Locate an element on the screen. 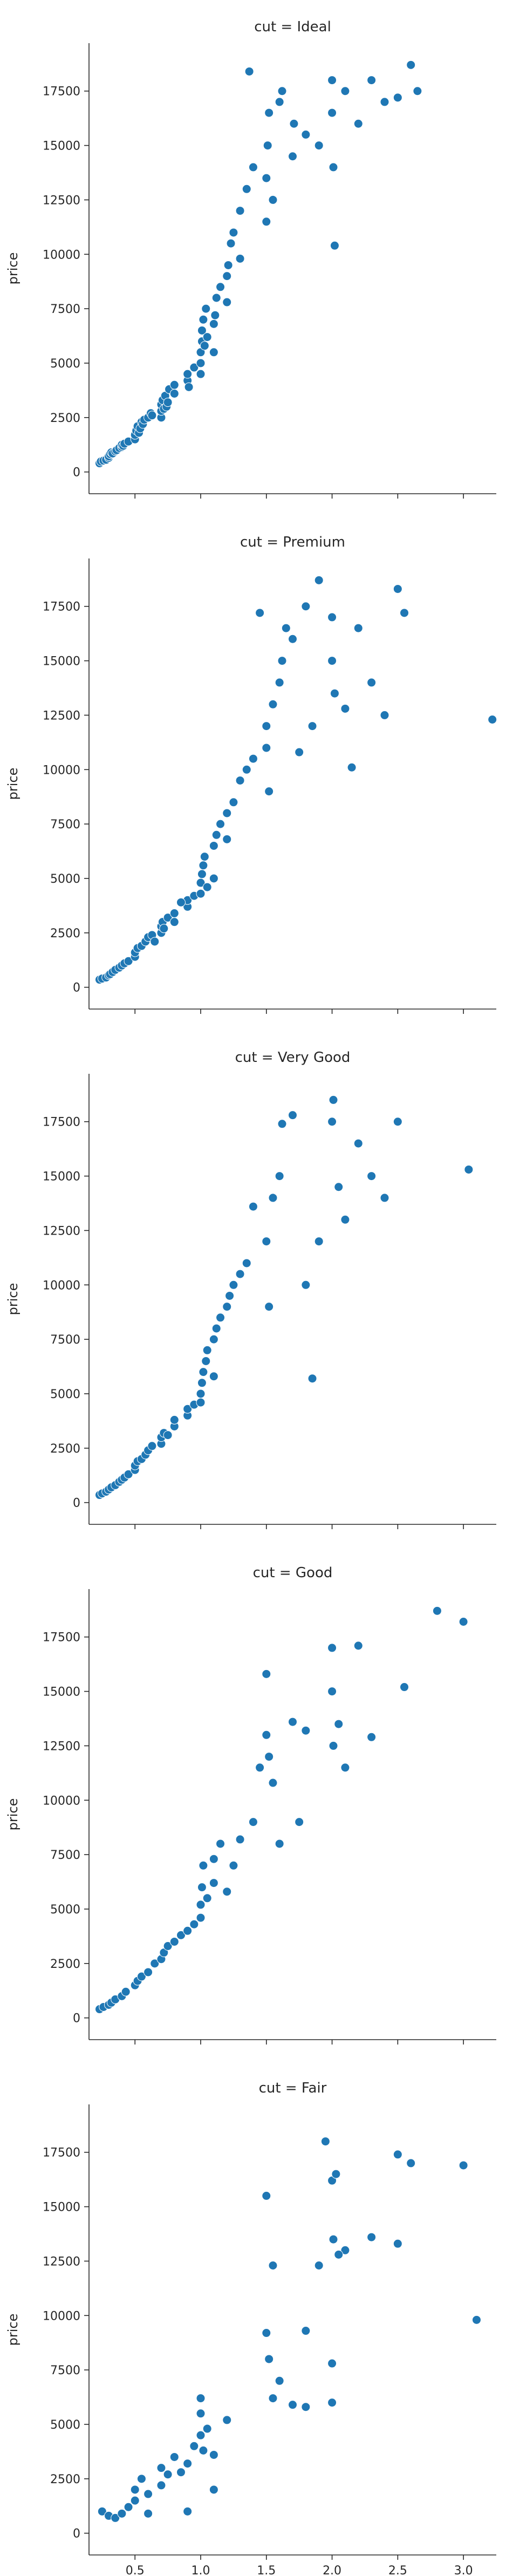 The width and height of the screenshot is (506, 2576). panel-title: cut = Fair is located at coordinates (293, 2088).